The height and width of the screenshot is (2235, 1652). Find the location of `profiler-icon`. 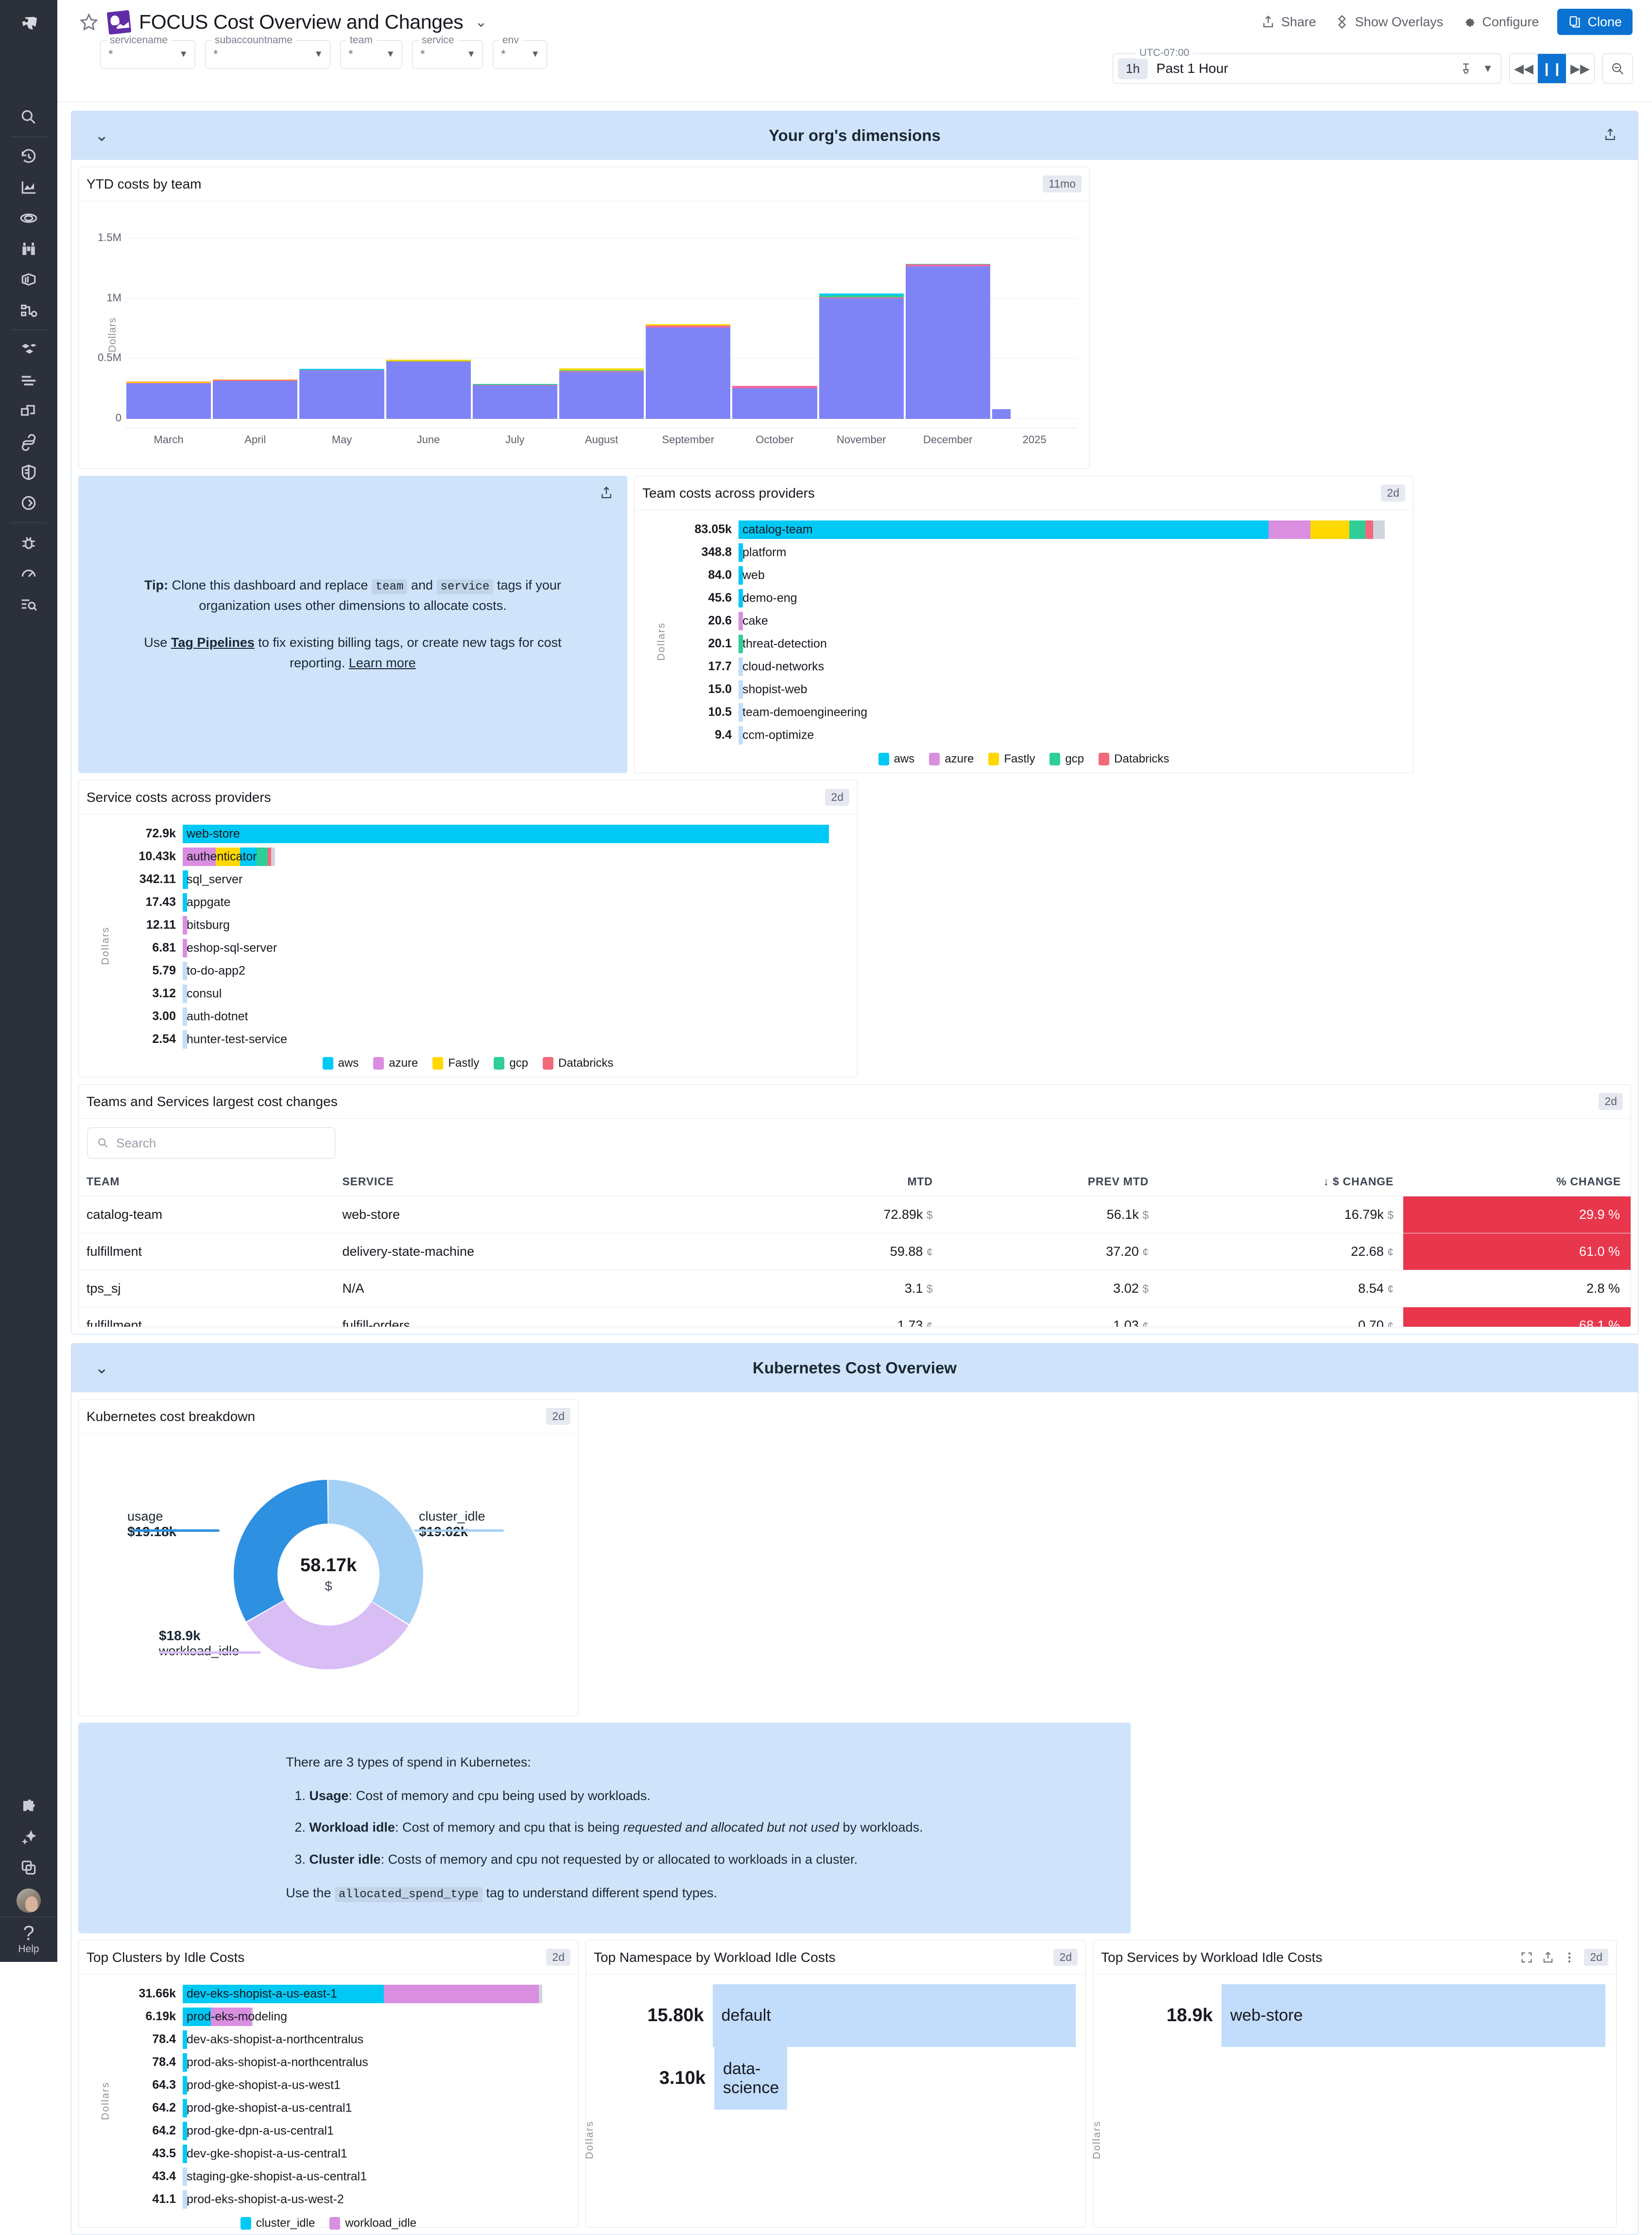

profiler-icon is located at coordinates (29, 279).